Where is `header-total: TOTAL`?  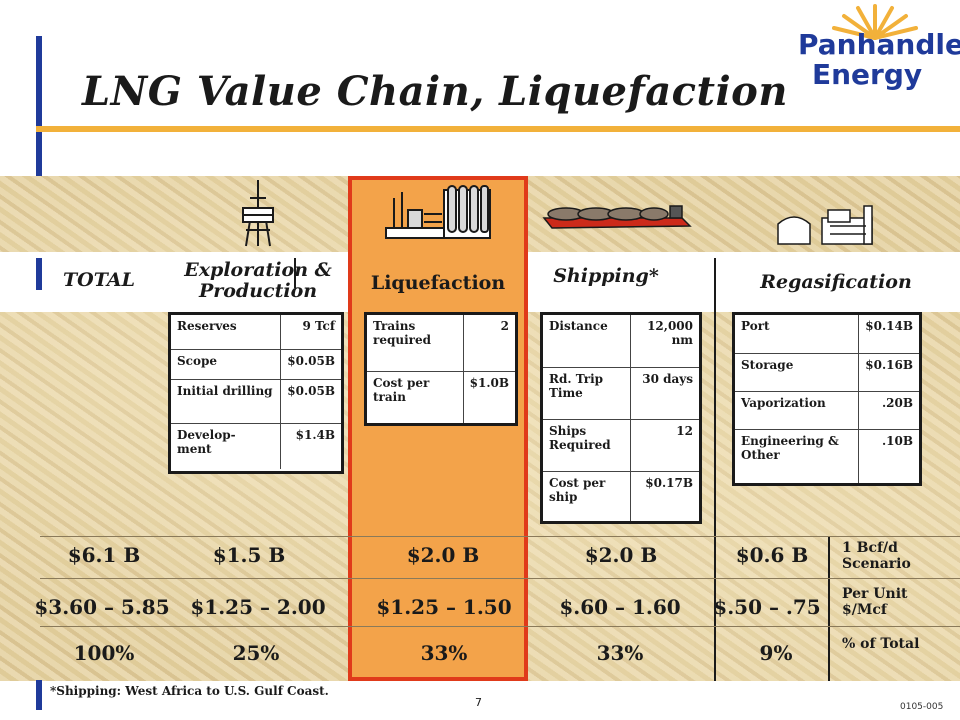
header-total: TOTAL is located at coordinates (99, 280).